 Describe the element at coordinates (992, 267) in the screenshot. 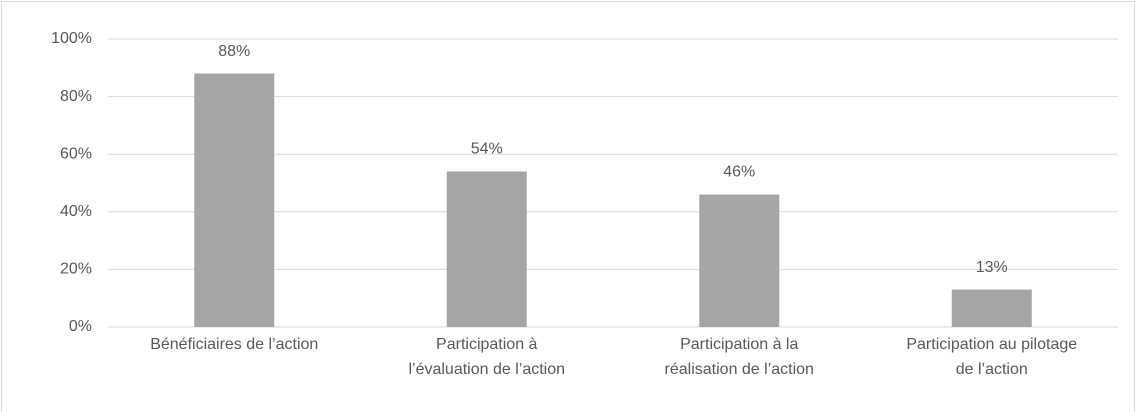

I see `data-label: 13%` at that location.